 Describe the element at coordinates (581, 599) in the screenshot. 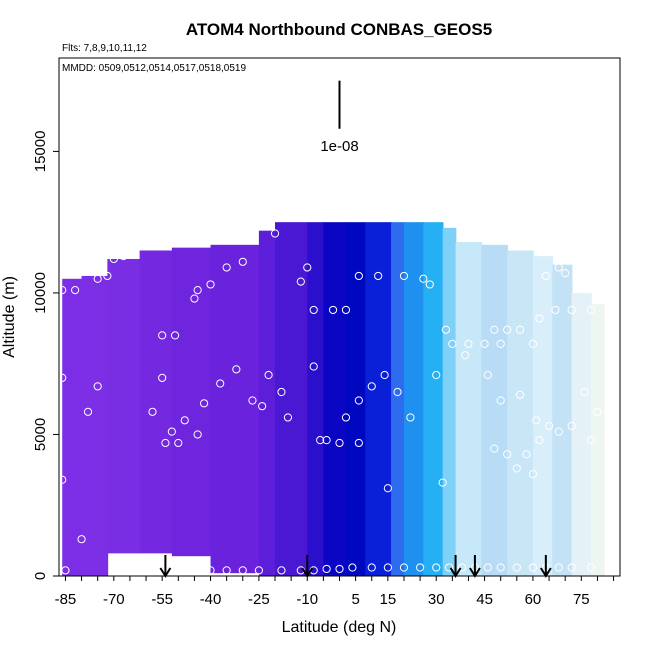

I see `x-tick-label: 75` at that location.